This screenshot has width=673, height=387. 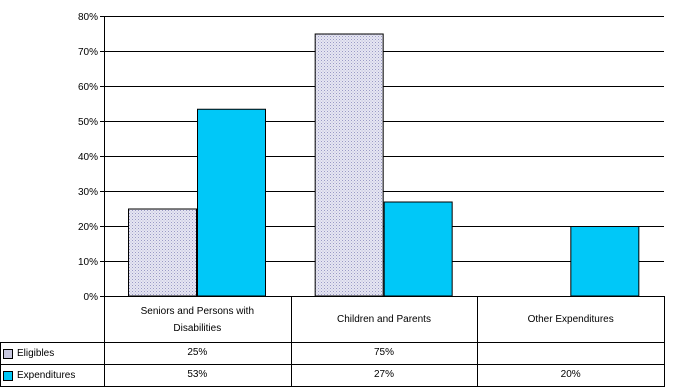 I want to click on table-cell-expenditures: 20%, so click(x=570, y=374).